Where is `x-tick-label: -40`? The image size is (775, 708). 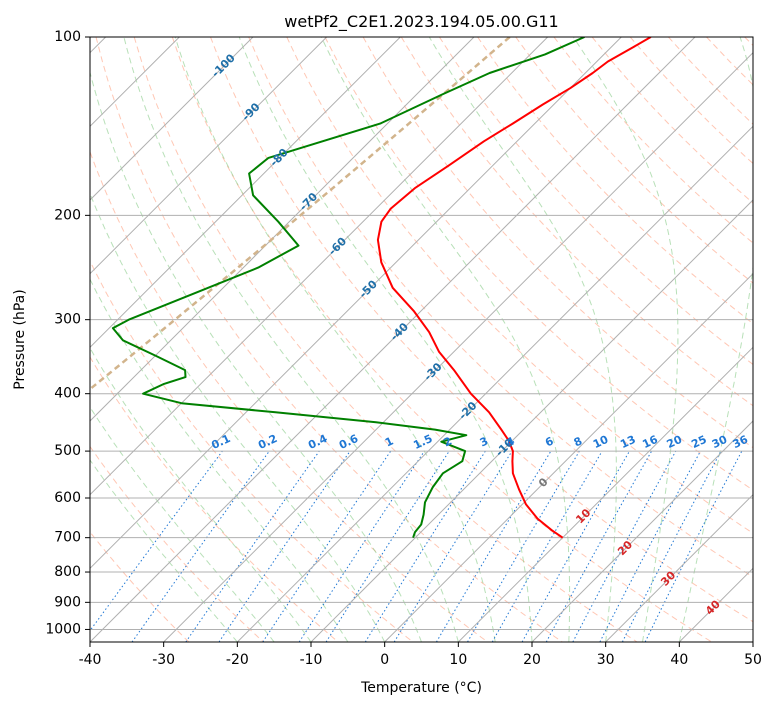 x-tick-label: -40 is located at coordinates (90, 660).